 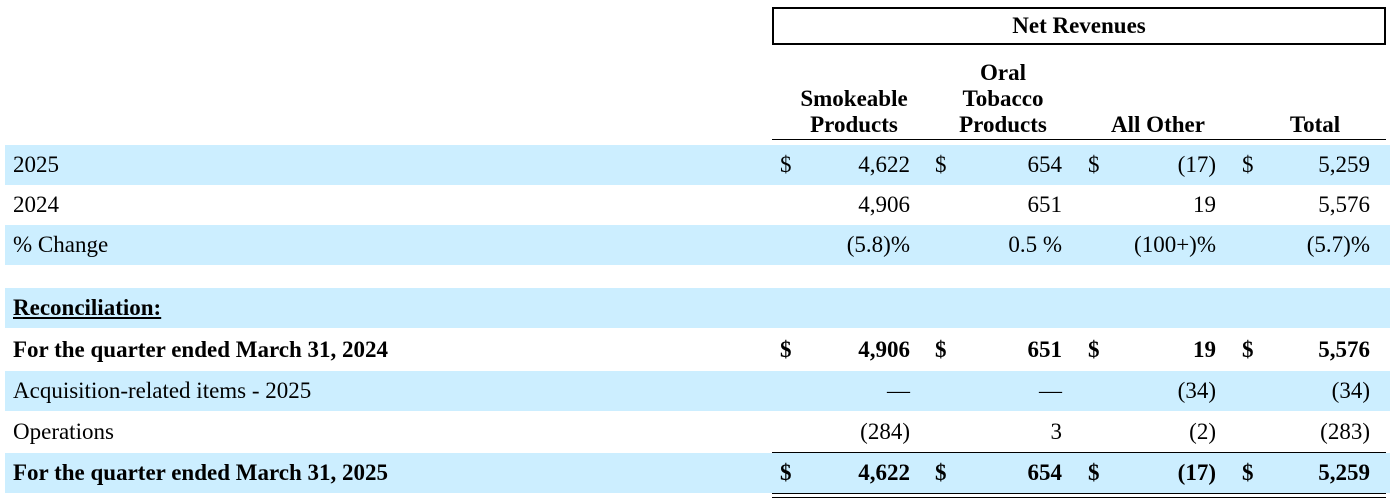 I want to click on section-heading: Reconciliation:, so click(x=87, y=307).